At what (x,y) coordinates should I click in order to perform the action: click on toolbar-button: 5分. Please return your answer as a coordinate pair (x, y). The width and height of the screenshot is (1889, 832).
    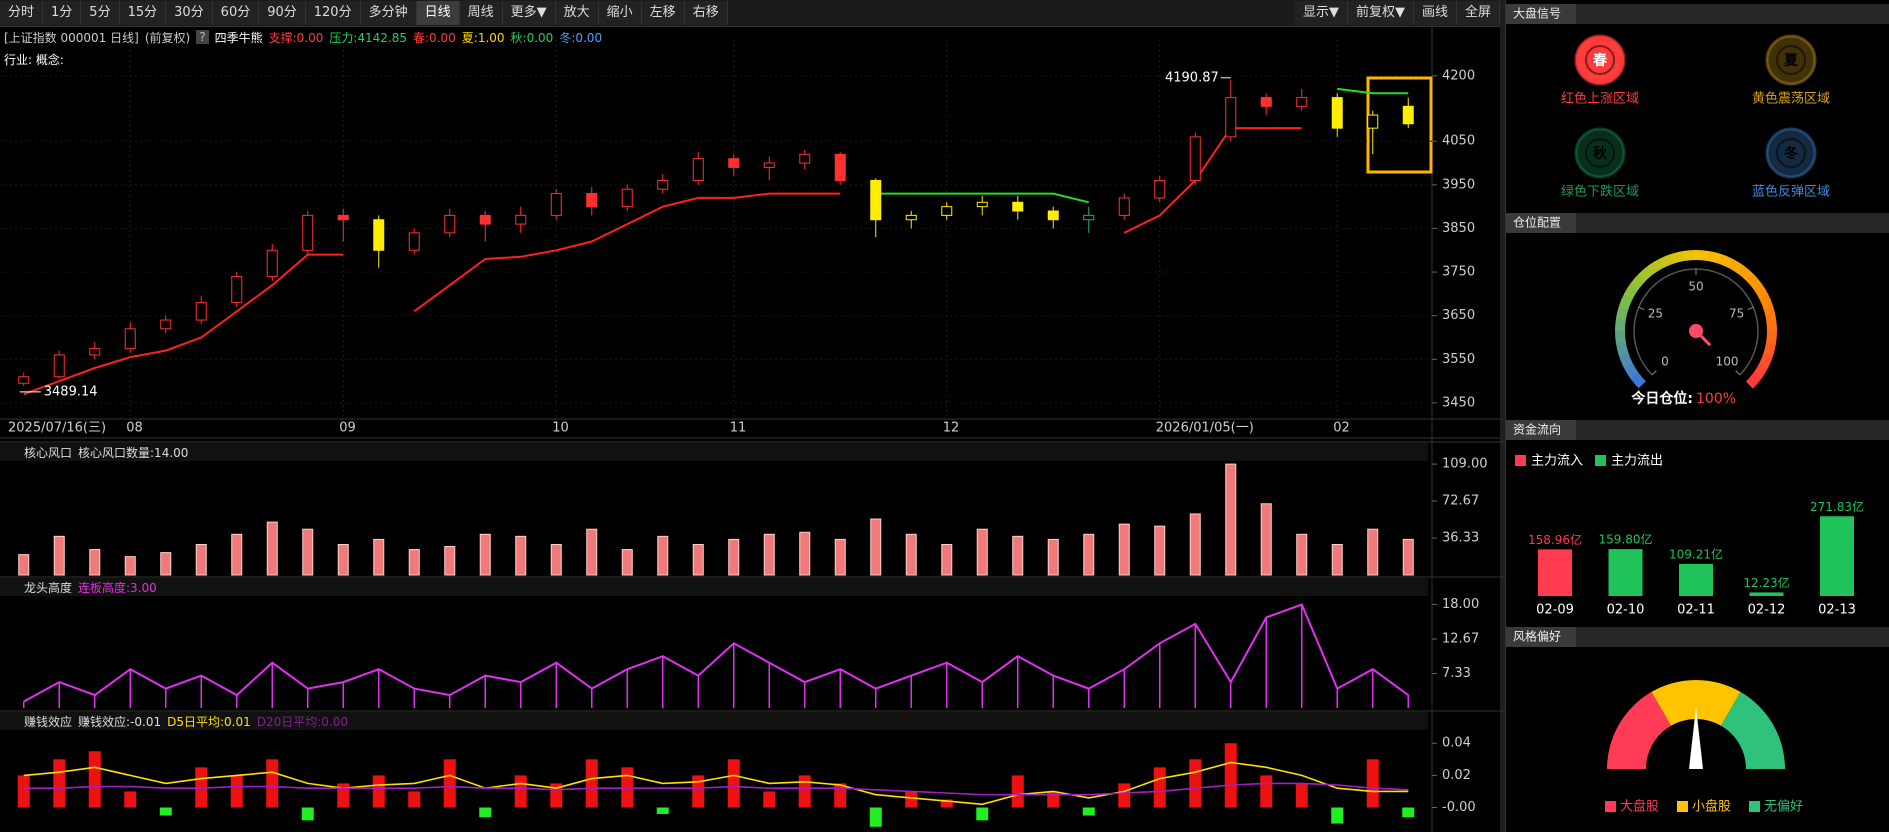
    Looking at the image, I should click on (100, 13).